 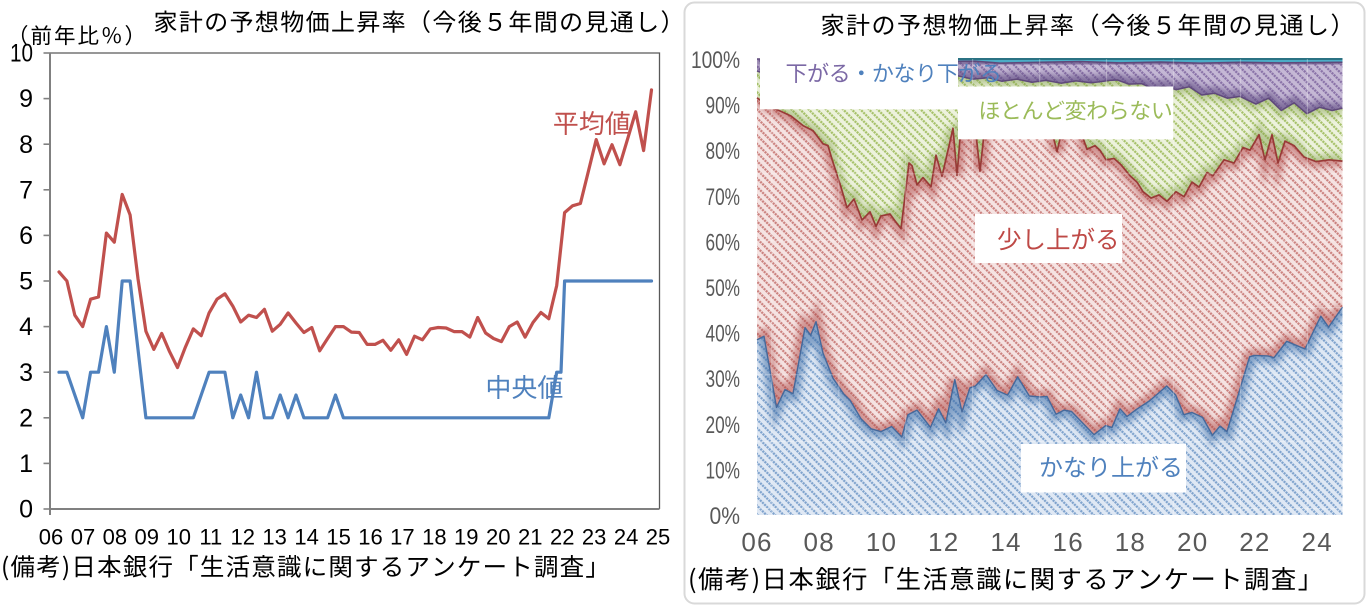 What do you see at coordinates (26, 373) in the screenshot?
I see `svg-text: 3` at bounding box center [26, 373].